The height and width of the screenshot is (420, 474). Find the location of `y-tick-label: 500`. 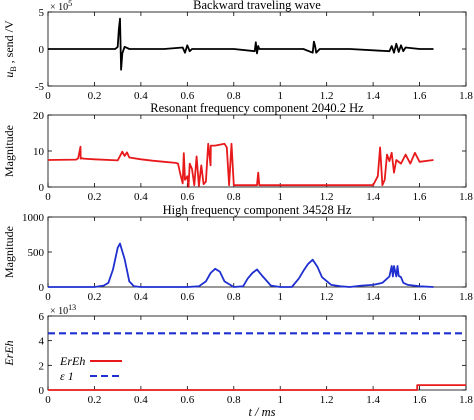

y-tick-label: 500 is located at coordinates (36, 253).